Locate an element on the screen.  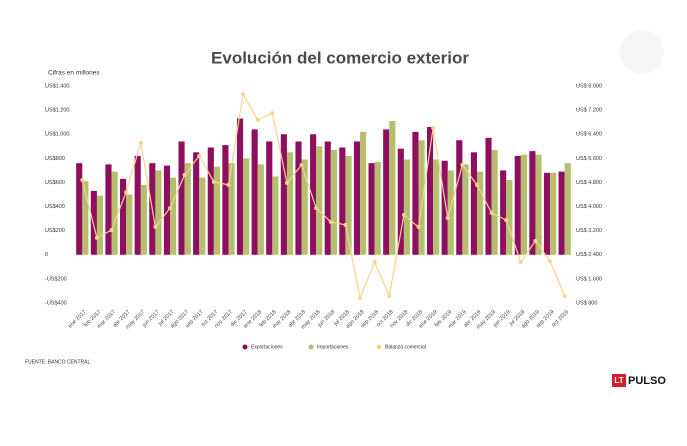
y-tick-label: US$1.000 is located at coordinates (57, 135).